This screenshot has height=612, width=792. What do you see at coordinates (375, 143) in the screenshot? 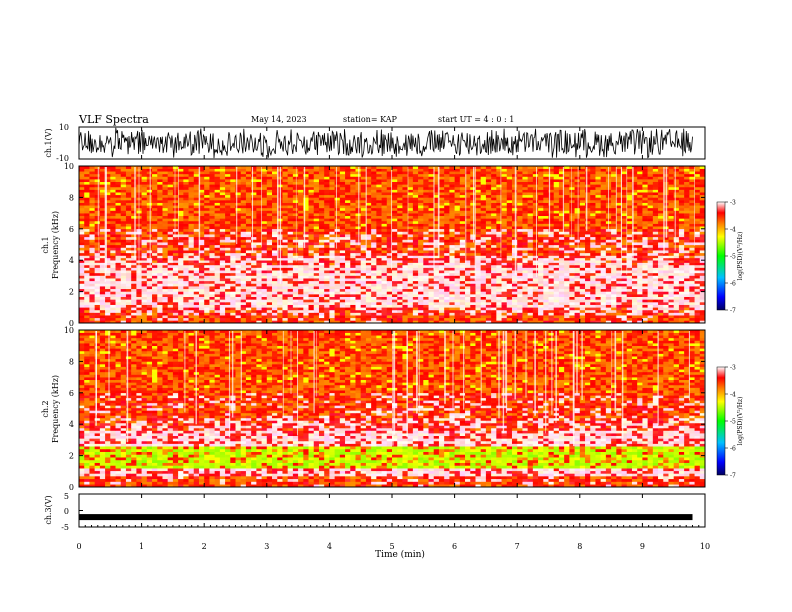
I see `ch1-wave-panel: 10 -10 ch.1(V)` at bounding box center [375, 143].